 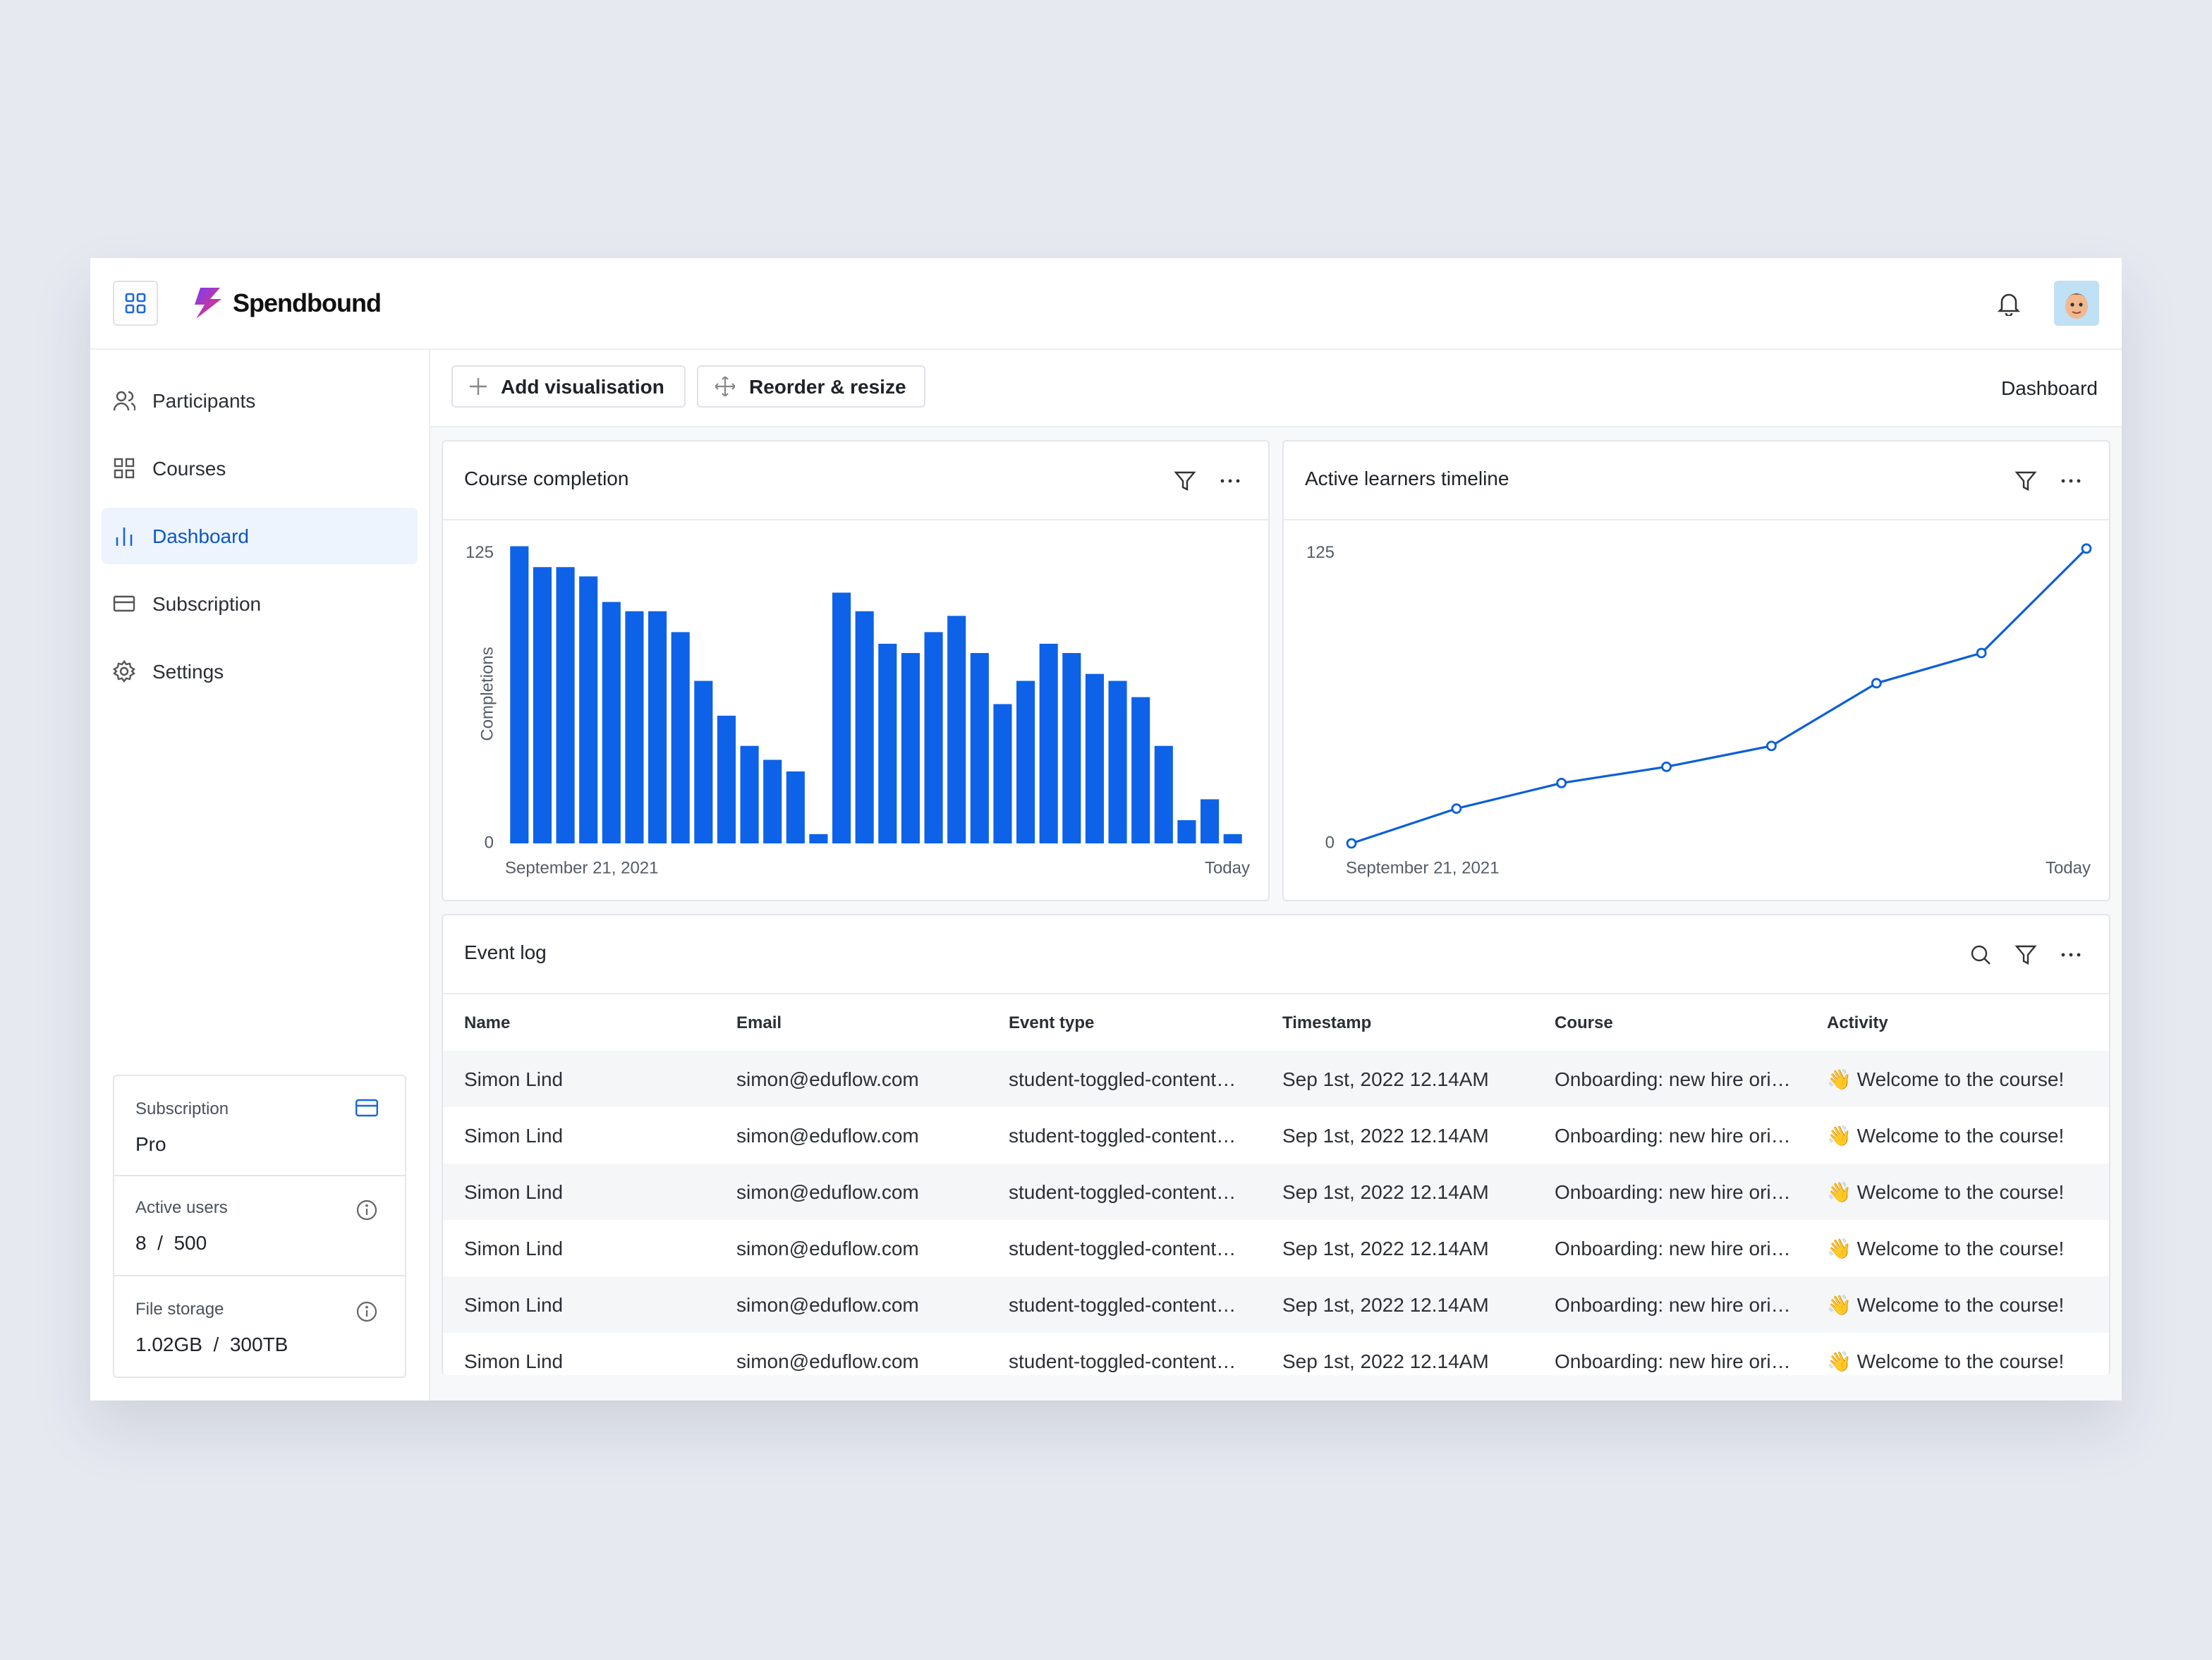 What do you see at coordinates (1276, 1192) in the screenshot?
I see `row-background` at bounding box center [1276, 1192].